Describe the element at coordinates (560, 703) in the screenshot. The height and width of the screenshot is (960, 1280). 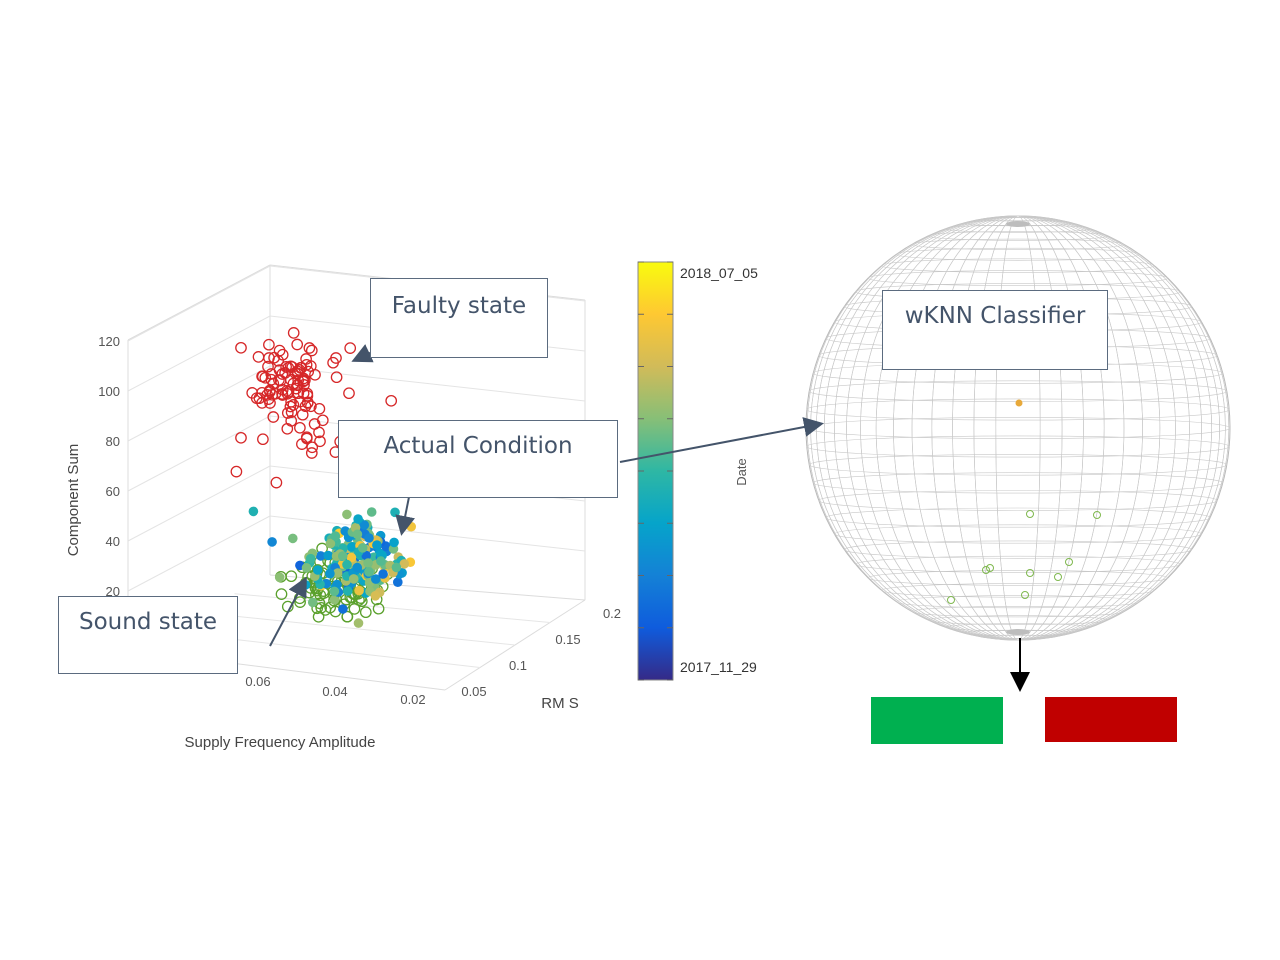
I see `y-axis-label: RM S` at that location.